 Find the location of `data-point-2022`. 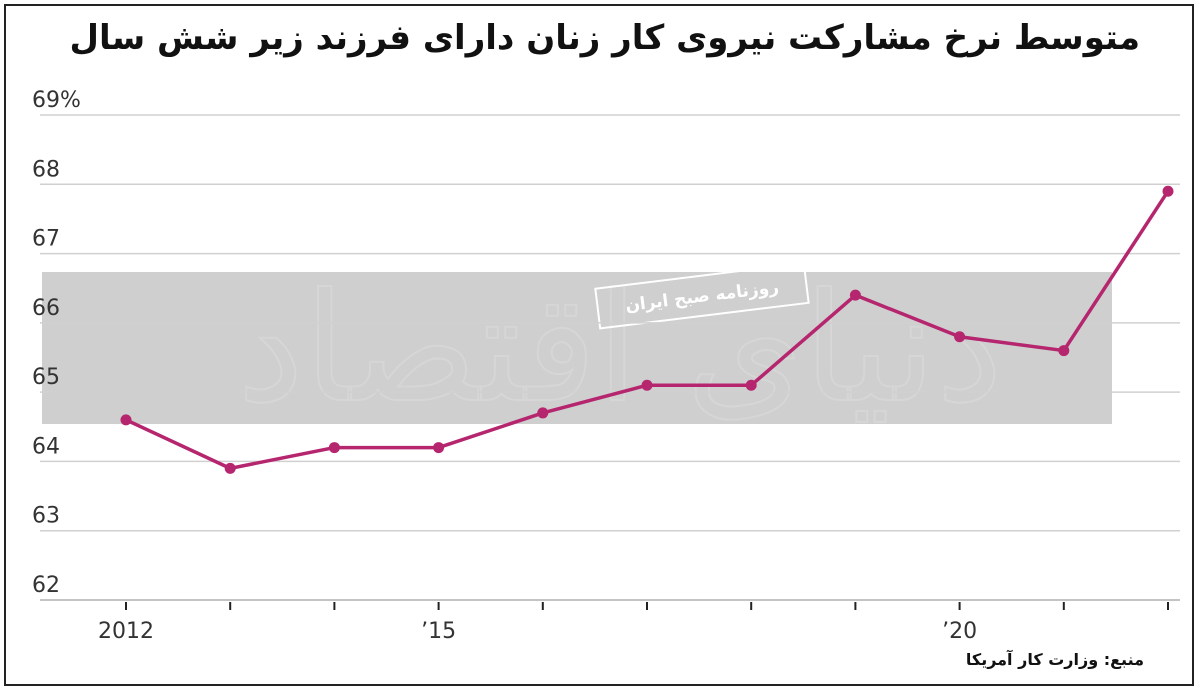

data-point-2022 is located at coordinates (1168, 191).